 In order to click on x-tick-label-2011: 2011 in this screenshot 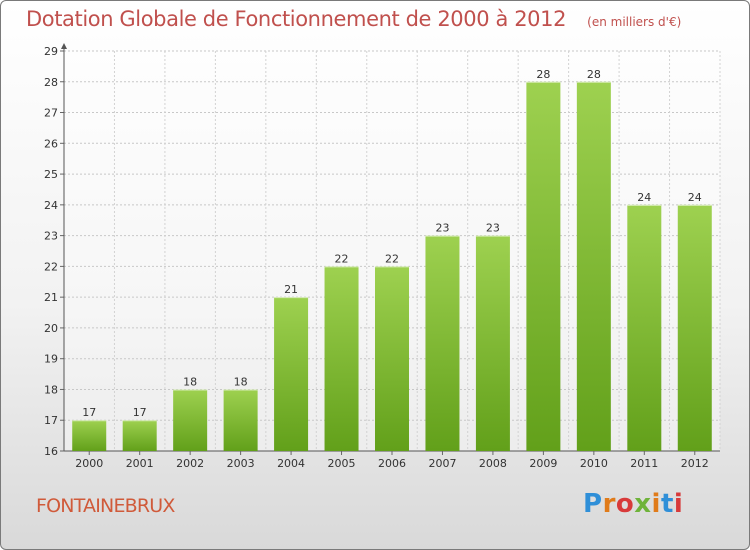, I will do `click(644, 463)`.